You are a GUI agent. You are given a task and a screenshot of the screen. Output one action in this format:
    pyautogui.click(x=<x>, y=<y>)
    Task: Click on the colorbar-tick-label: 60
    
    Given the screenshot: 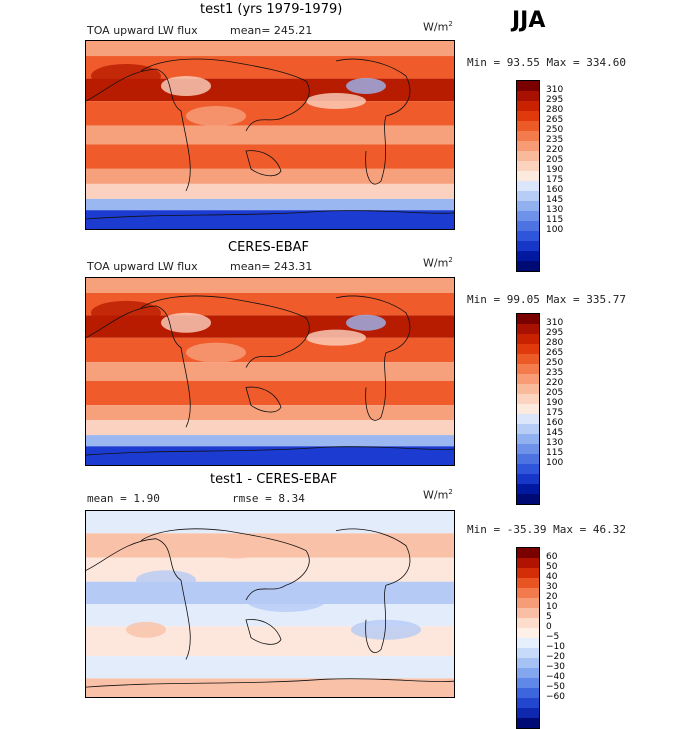 What is the action you would take?
    pyautogui.click(x=552, y=557)
    